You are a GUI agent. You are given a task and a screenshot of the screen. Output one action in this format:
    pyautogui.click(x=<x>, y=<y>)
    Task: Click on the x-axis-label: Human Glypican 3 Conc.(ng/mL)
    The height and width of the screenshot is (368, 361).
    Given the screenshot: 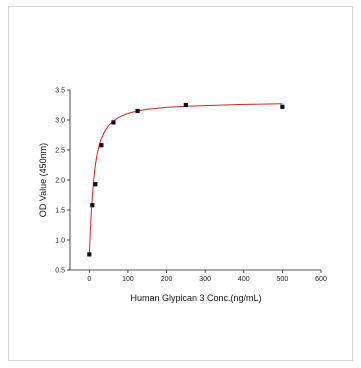 What is the action you would take?
    pyautogui.click(x=195, y=298)
    